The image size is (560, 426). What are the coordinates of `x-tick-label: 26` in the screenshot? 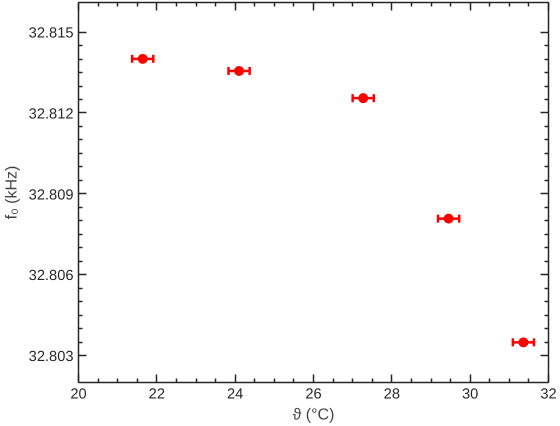 It's located at (313, 394).